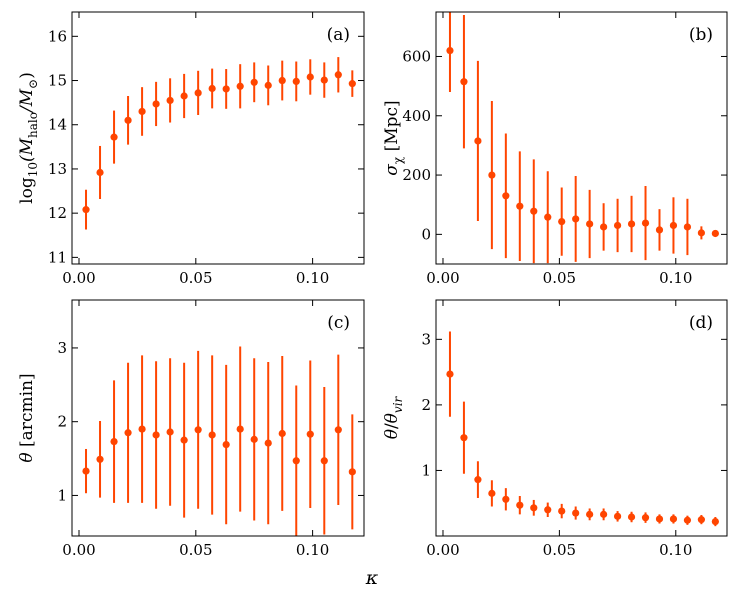 The height and width of the screenshot is (598, 747). I want to click on y-tick-label: 200, so click(416, 175).